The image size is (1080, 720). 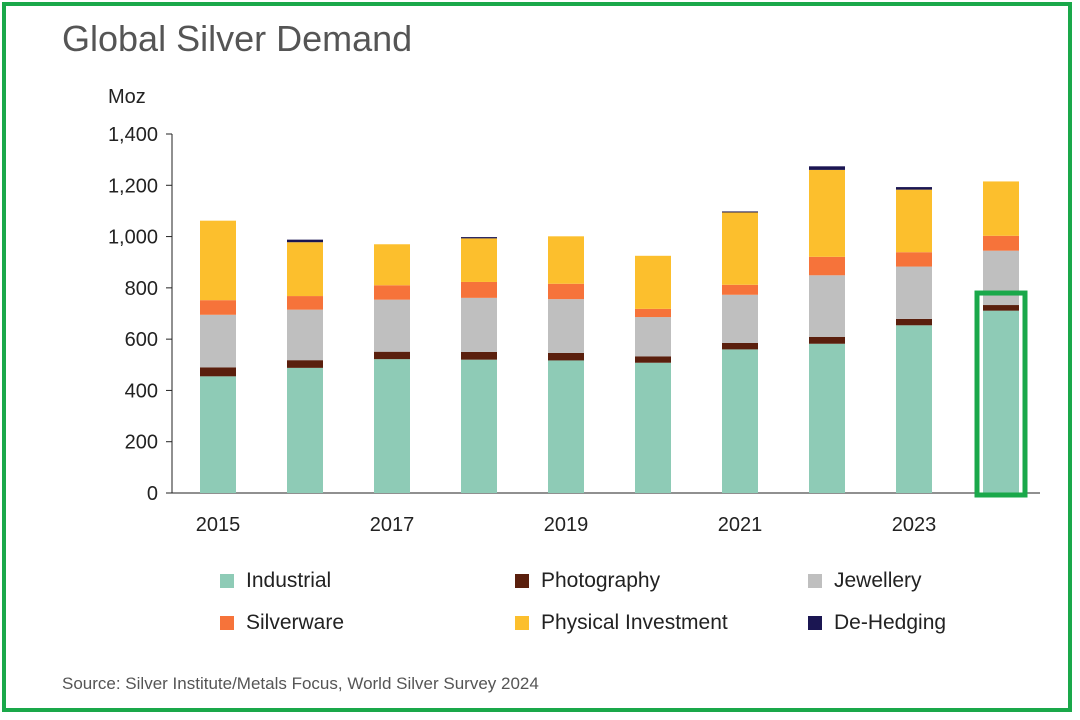 What do you see at coordinates (141, 391) in the screenshot?
I see `y-tick-label: 400` at bounding box center [141, 391].